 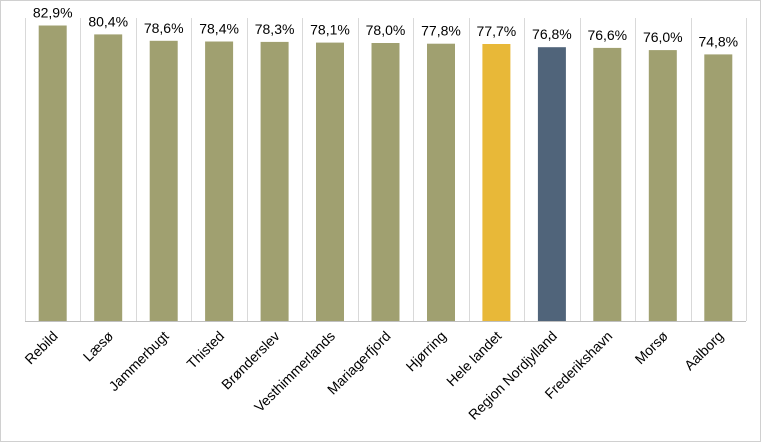 What do you see at coordinates (718, 41) in the screenshot?
I see `value-label-12: 74,8%` at bounding box center [718, 41].